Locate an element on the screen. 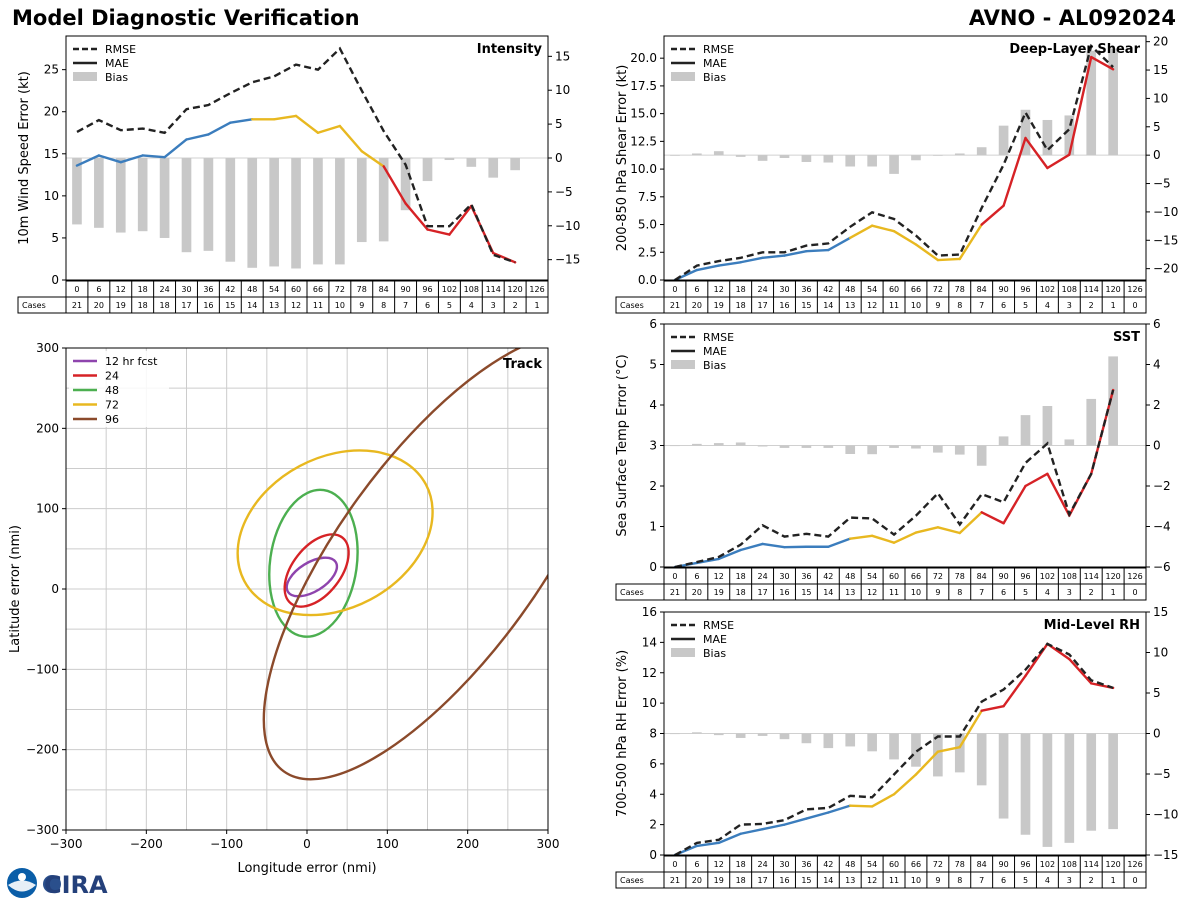 This screenshot has height=900, width=1200. case-cell: 20 is located at coordinates (697, 305).